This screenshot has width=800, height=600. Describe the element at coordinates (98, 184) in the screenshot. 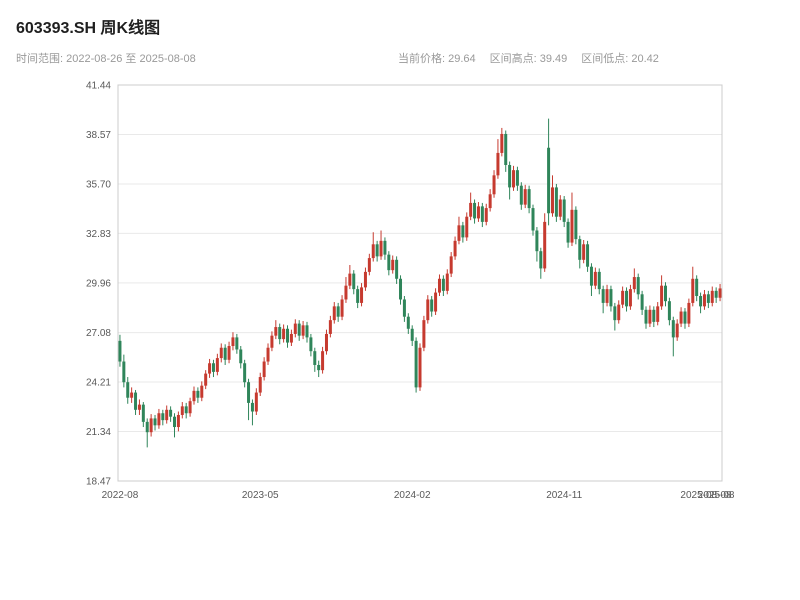

I see `y-tick-label: 35.70` at that location.